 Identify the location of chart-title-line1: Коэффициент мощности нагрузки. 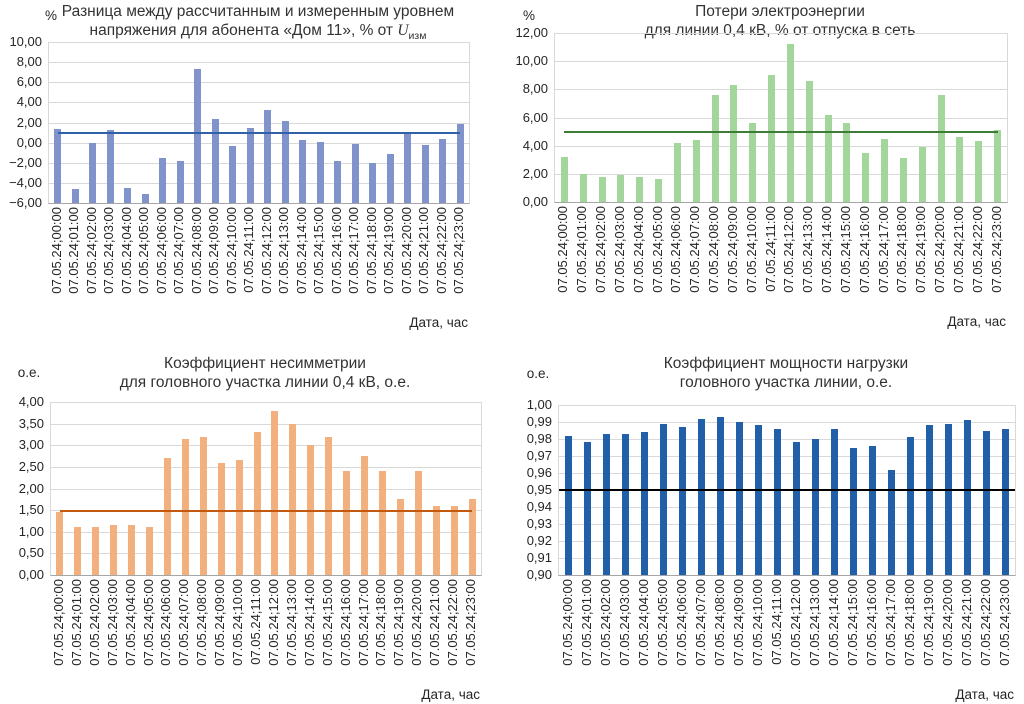
(786, 363).